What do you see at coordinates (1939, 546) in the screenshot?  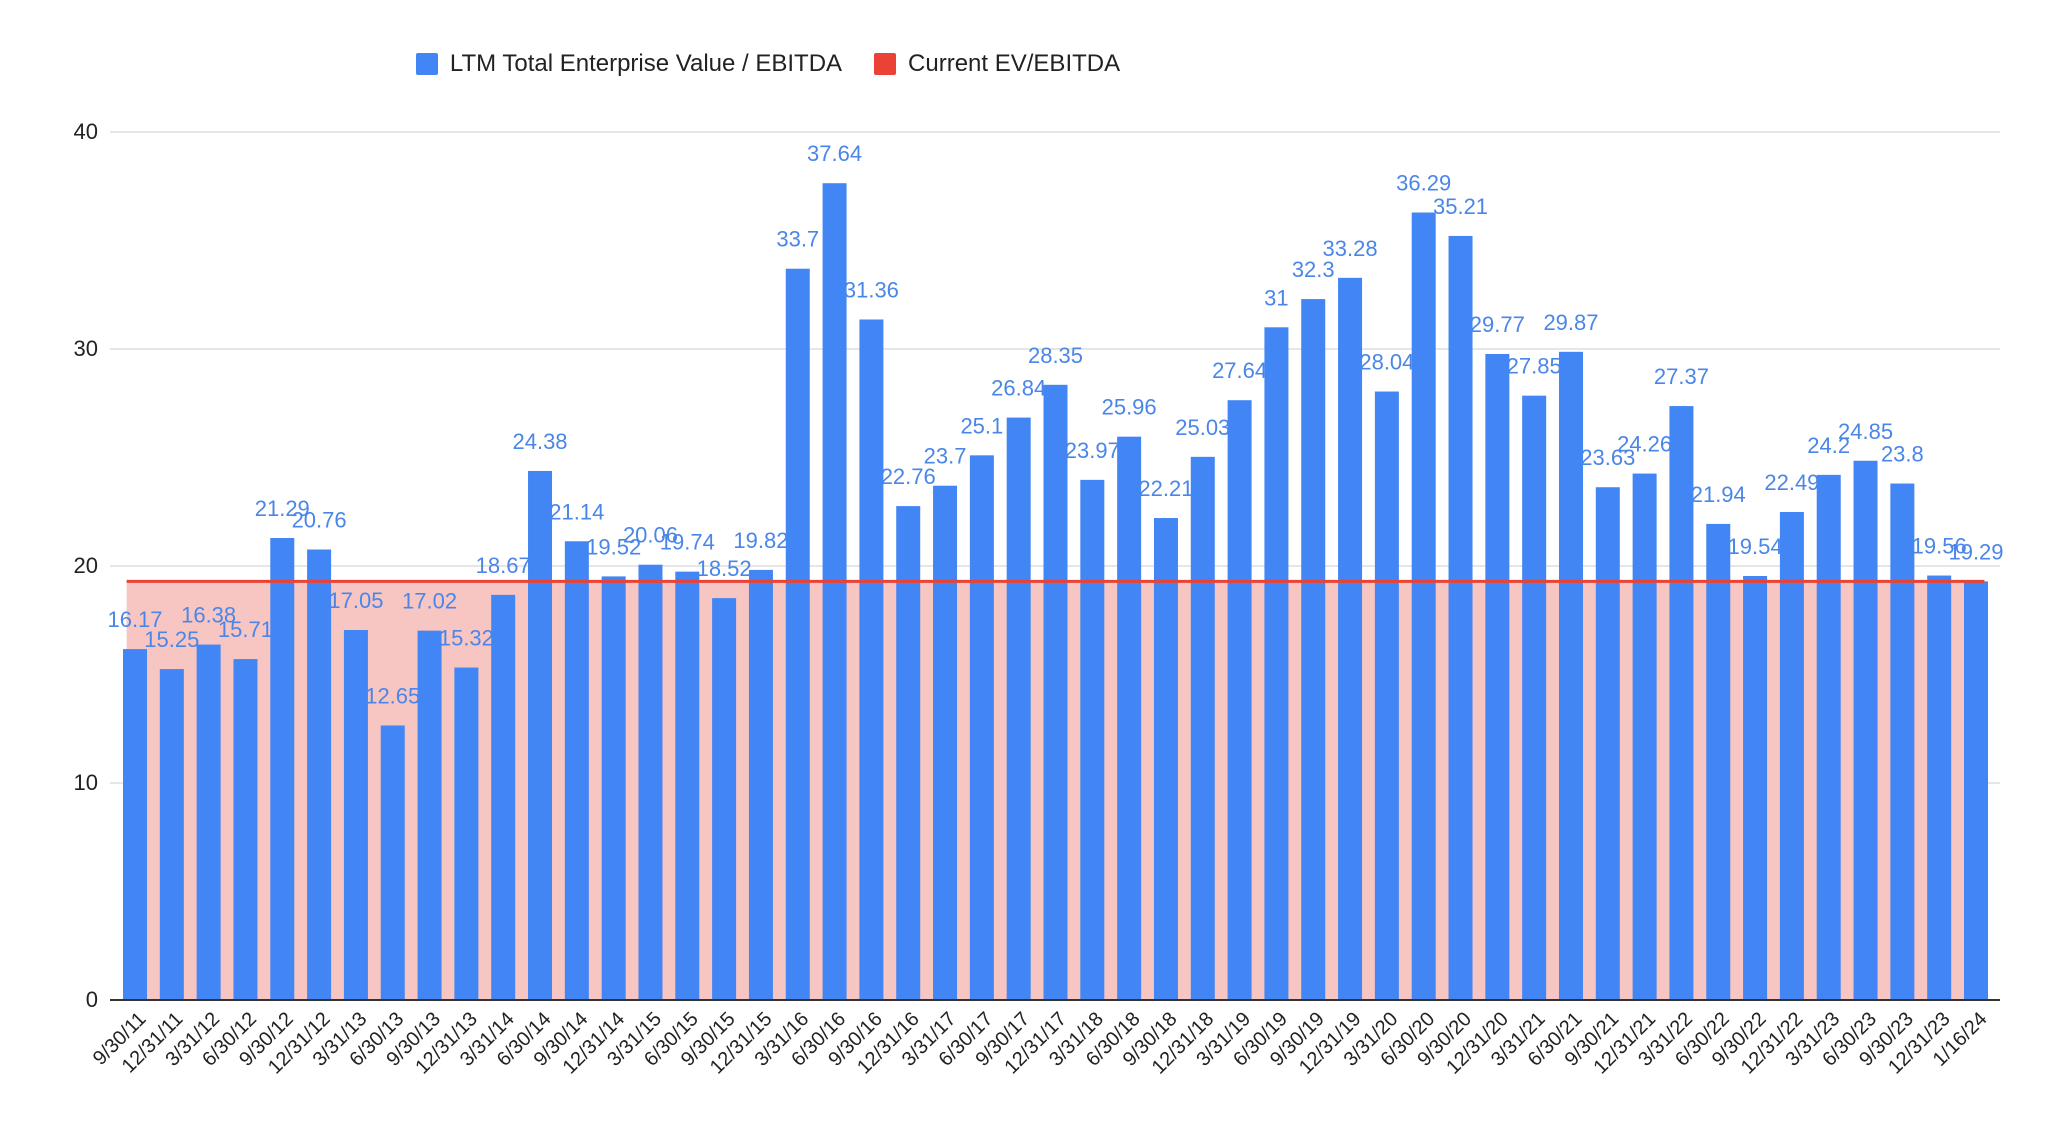 I see `data-label: 19.56` at bounding box center [1939, 546].